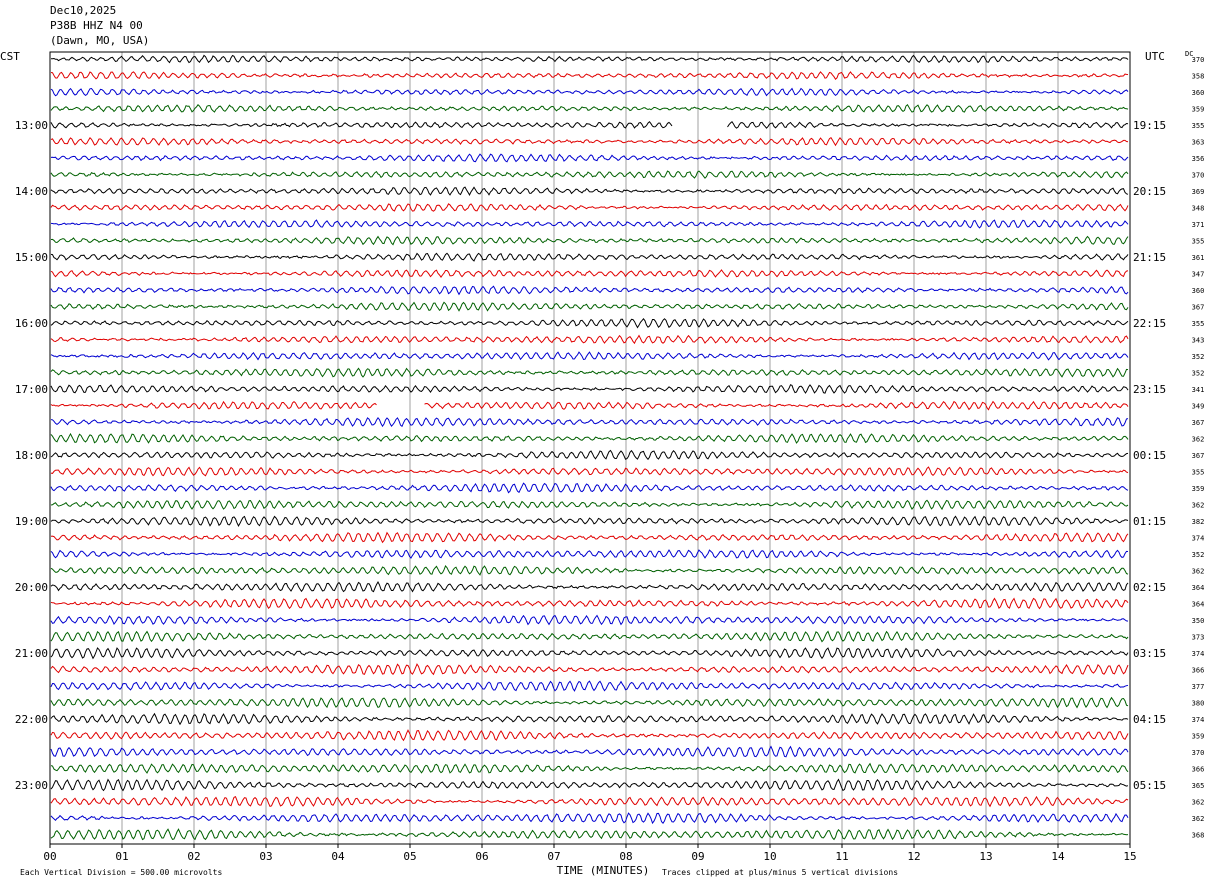 The height and width of the screenshot is (886, 1210). Describe the element at coordinates (697, 856) in the screenshot. I see `x-tick-label: 09` at that location.